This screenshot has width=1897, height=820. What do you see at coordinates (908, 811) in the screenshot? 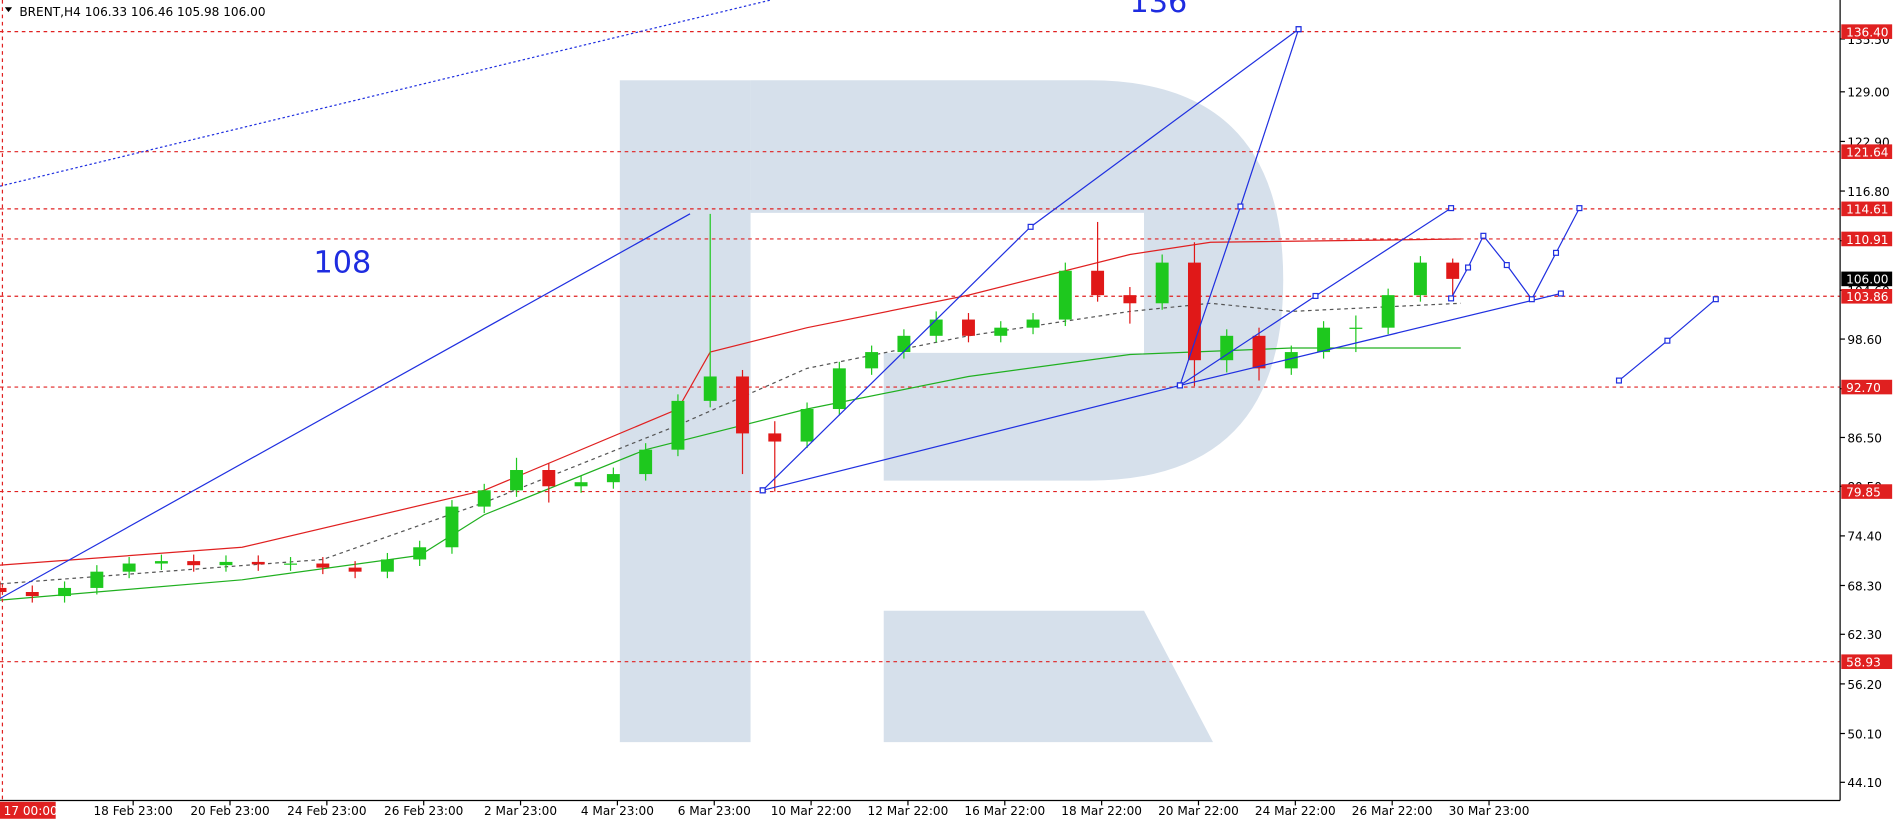
I see `x-tick-label: 12 Mar 22:00` at bounding box center [908, 811].